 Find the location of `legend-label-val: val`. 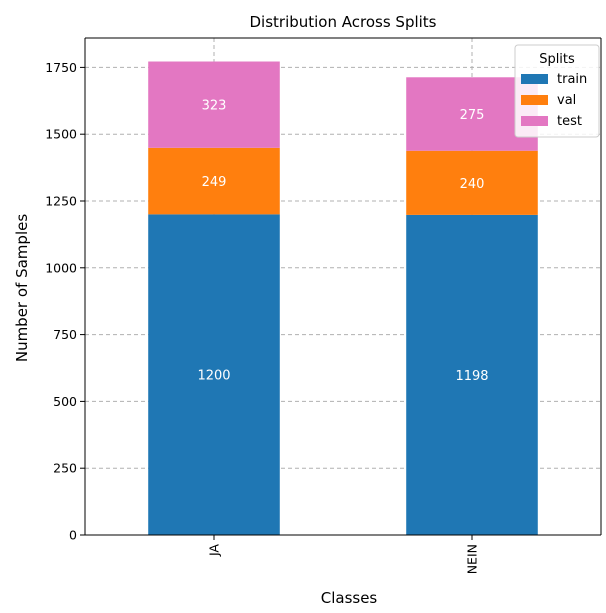

legend-label-val: val is located at coordinates (566, 100).